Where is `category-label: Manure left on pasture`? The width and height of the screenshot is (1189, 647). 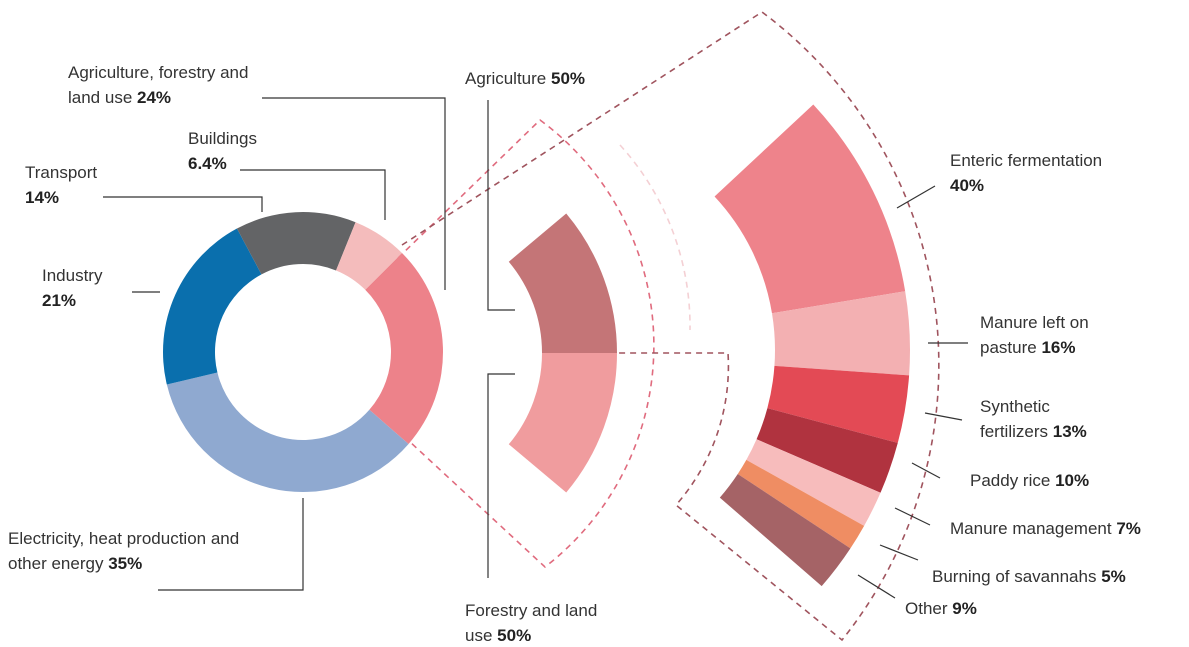 category-label: Manure left on pasture is located at coordinates (1034, 335).